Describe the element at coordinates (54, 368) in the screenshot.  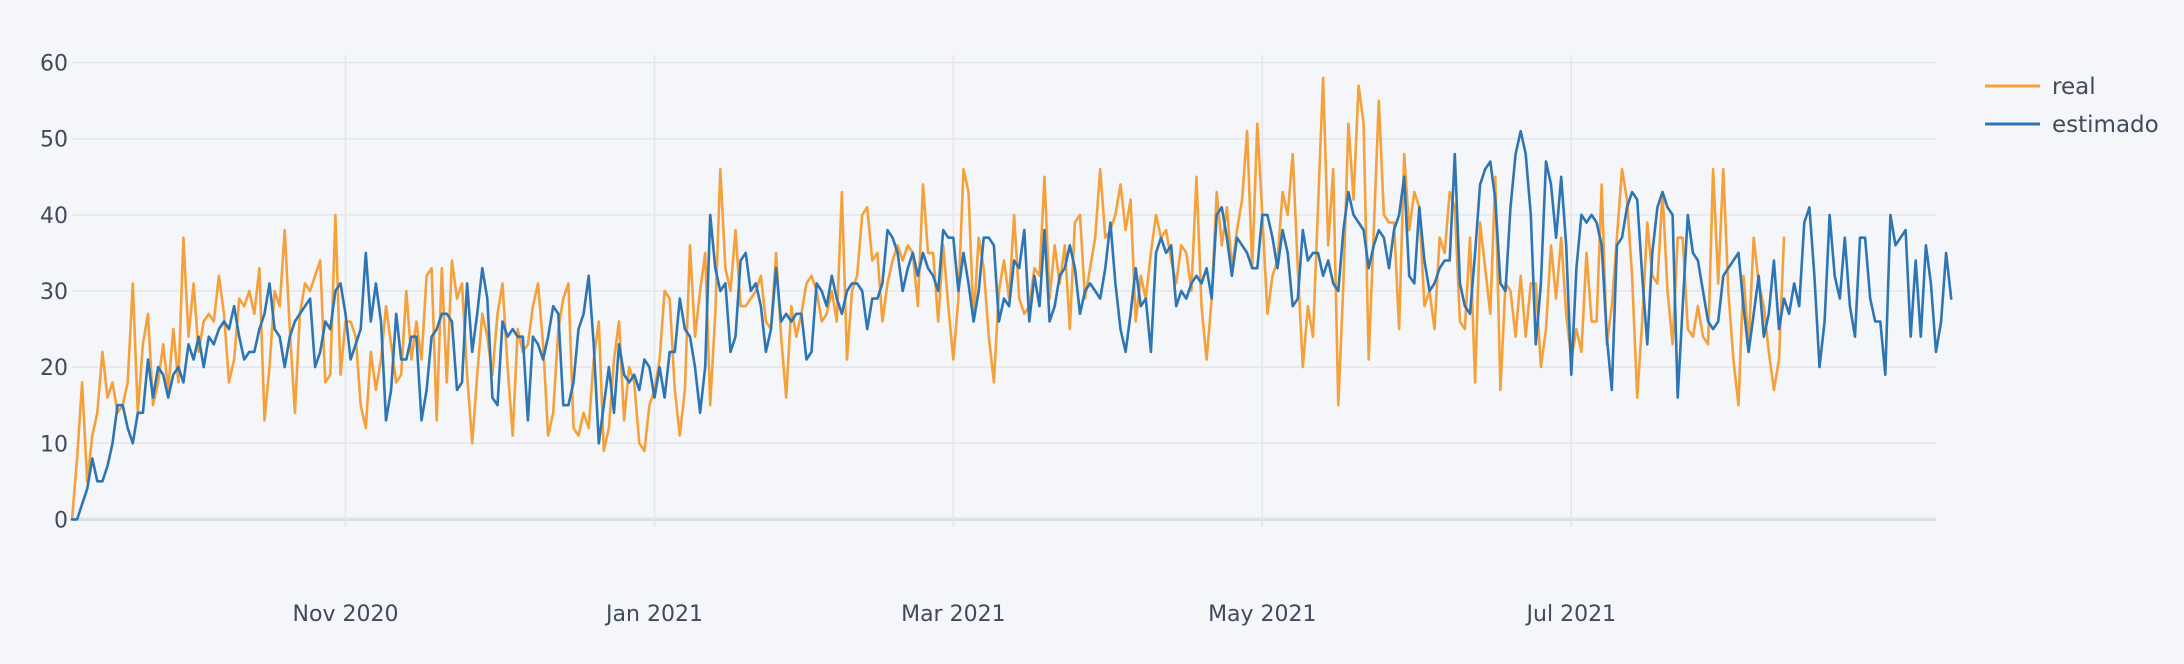
I see `y-tick-label: 20` at that location.